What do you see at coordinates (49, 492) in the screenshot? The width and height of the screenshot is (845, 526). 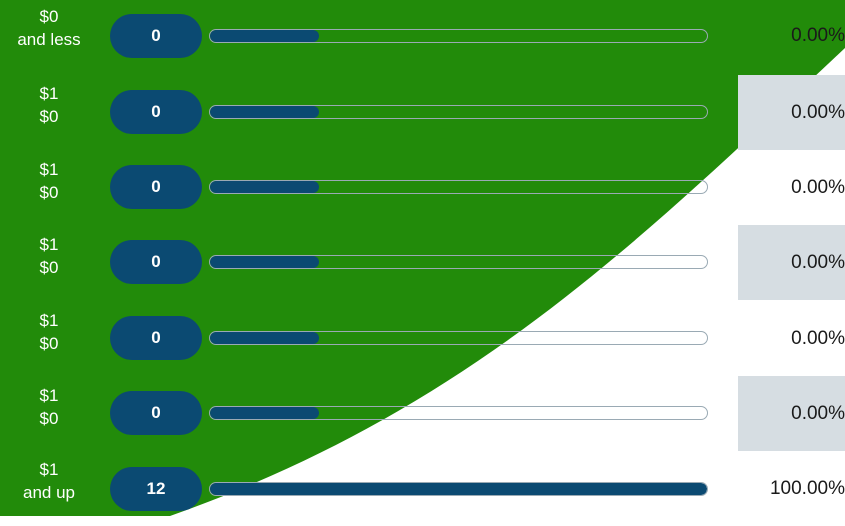 I see `range-line-2: and up` at bounding box center [49, 492].